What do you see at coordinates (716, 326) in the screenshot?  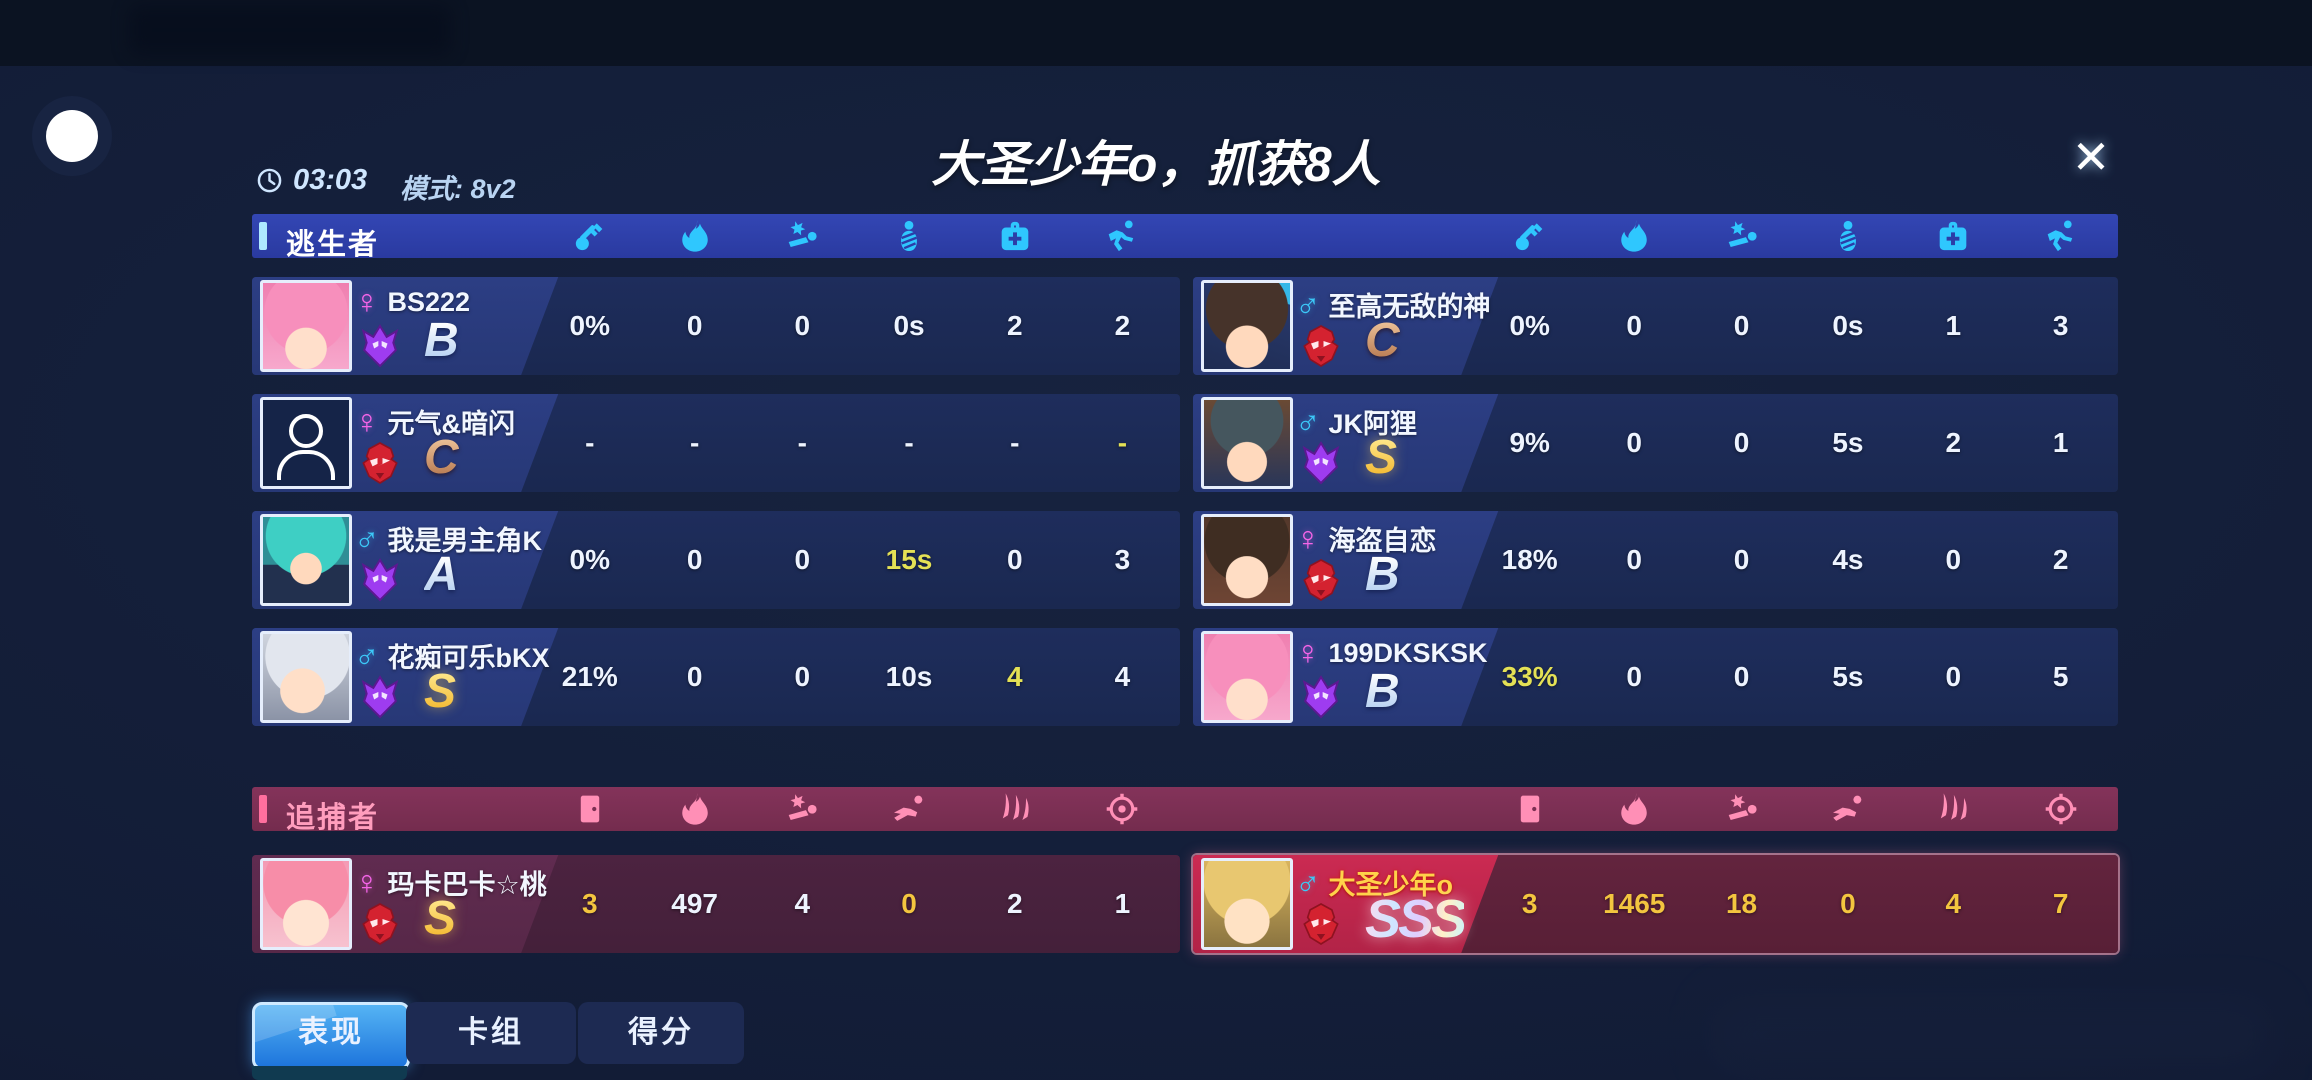 I see `survivor-row: ♀ BS222 B 0% 0 0 0s 2 2` at bounding box center [716, 326].